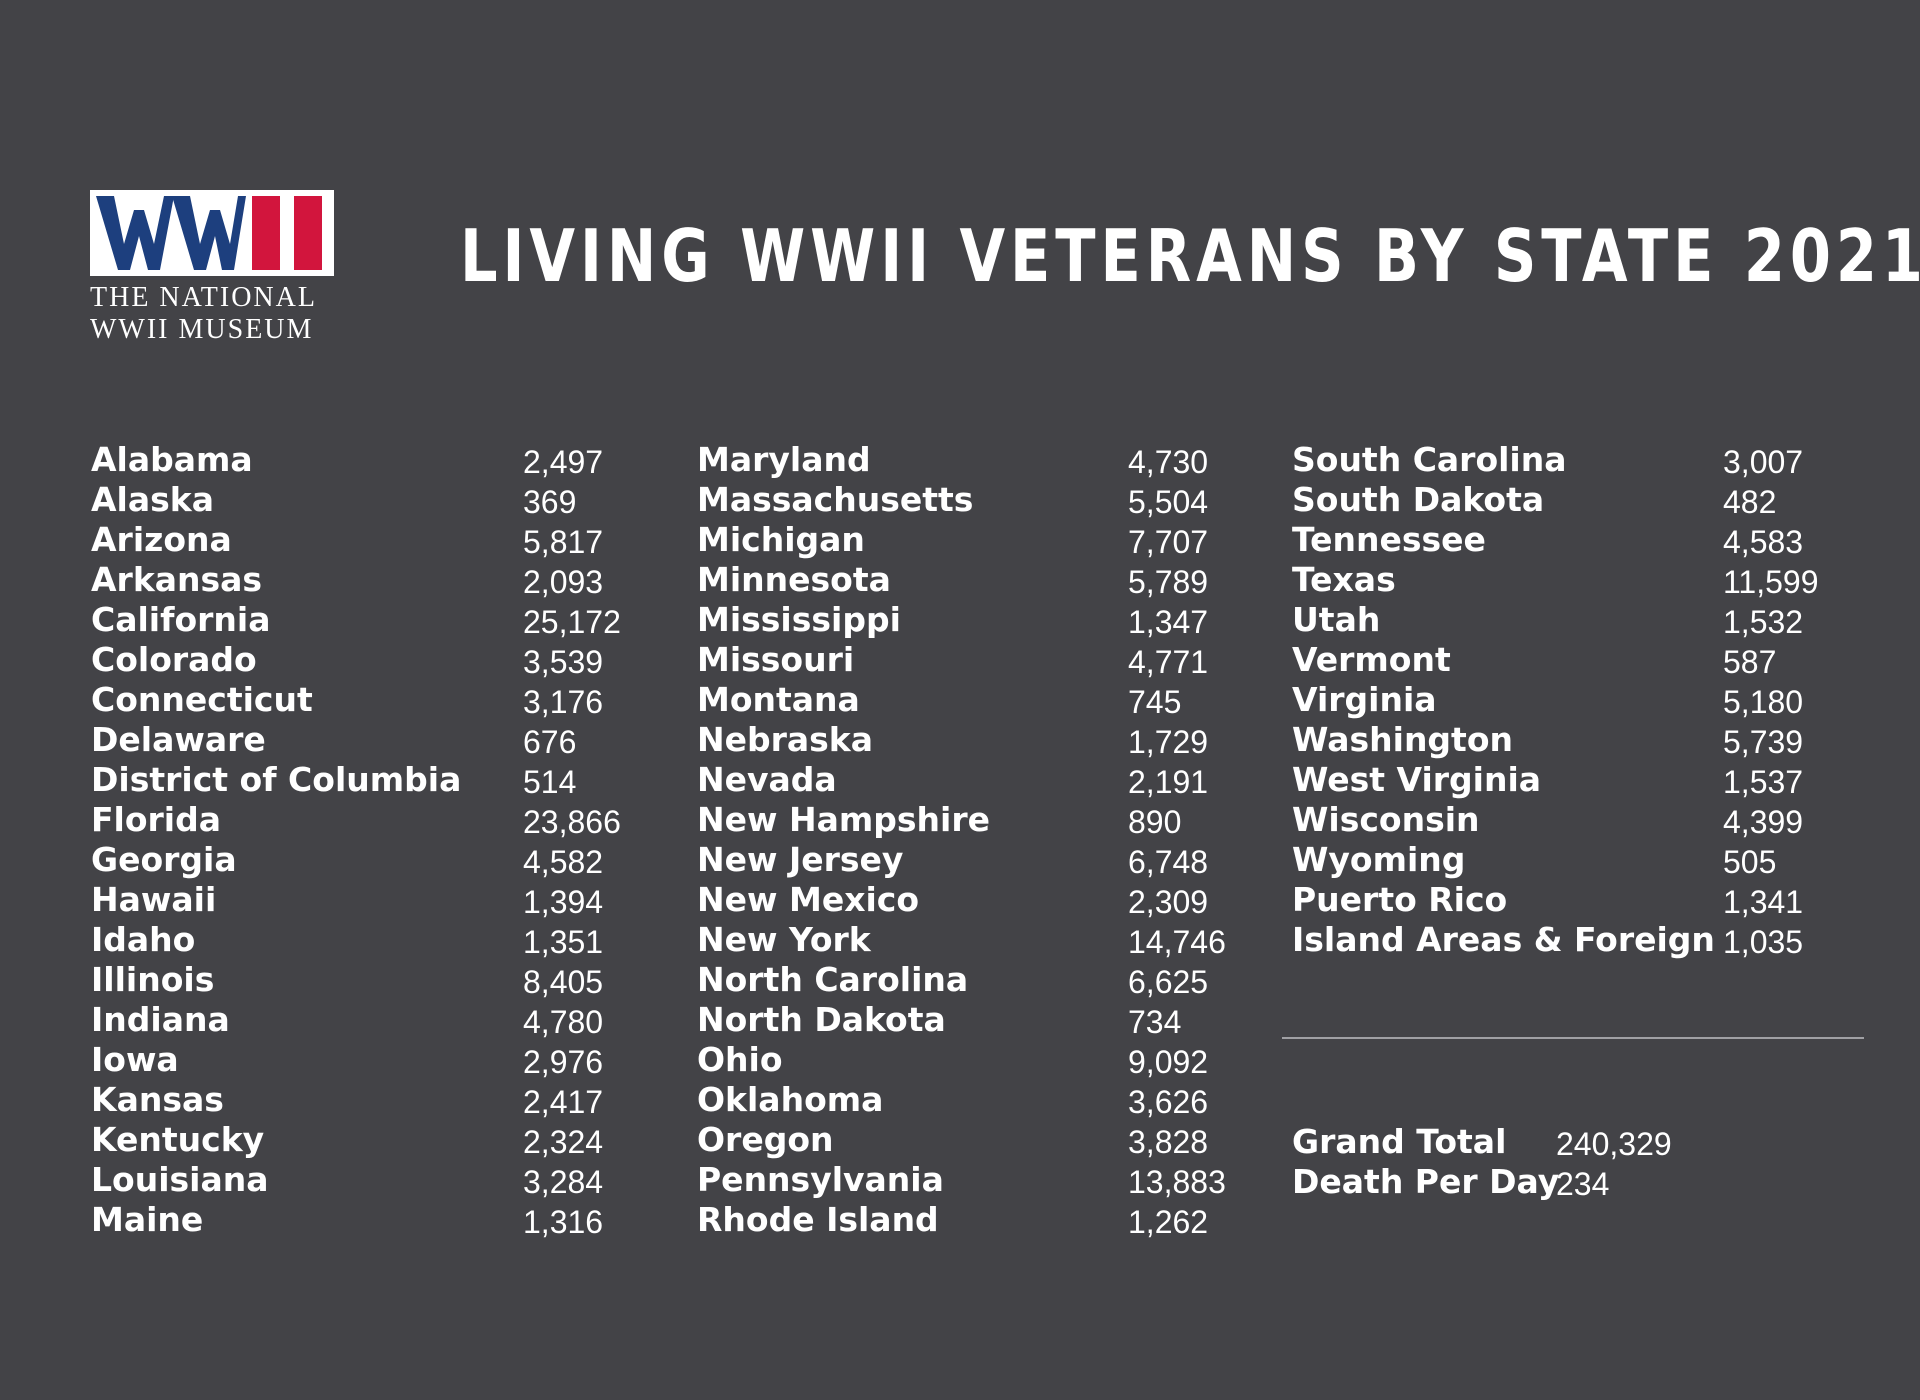  I want to click on row-label: Michigan, so click(781, 539).